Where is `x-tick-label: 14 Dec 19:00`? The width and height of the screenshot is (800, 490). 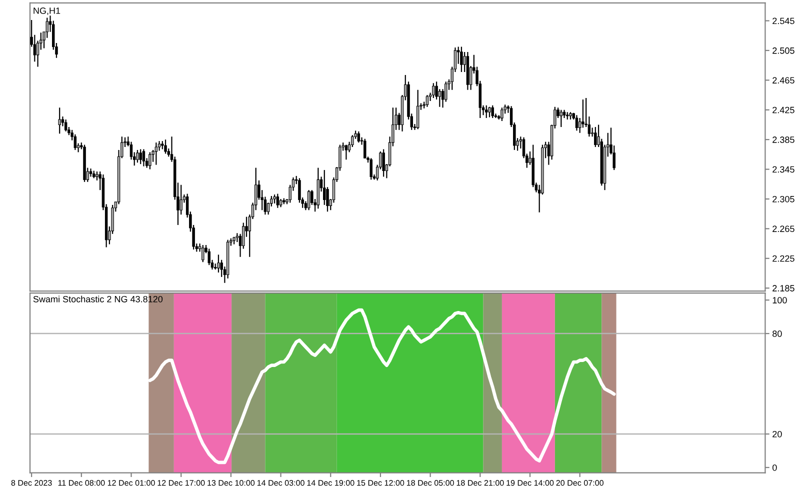 x-tick-label: 14 Dec 19:00 is located at coordinates (330, 483).